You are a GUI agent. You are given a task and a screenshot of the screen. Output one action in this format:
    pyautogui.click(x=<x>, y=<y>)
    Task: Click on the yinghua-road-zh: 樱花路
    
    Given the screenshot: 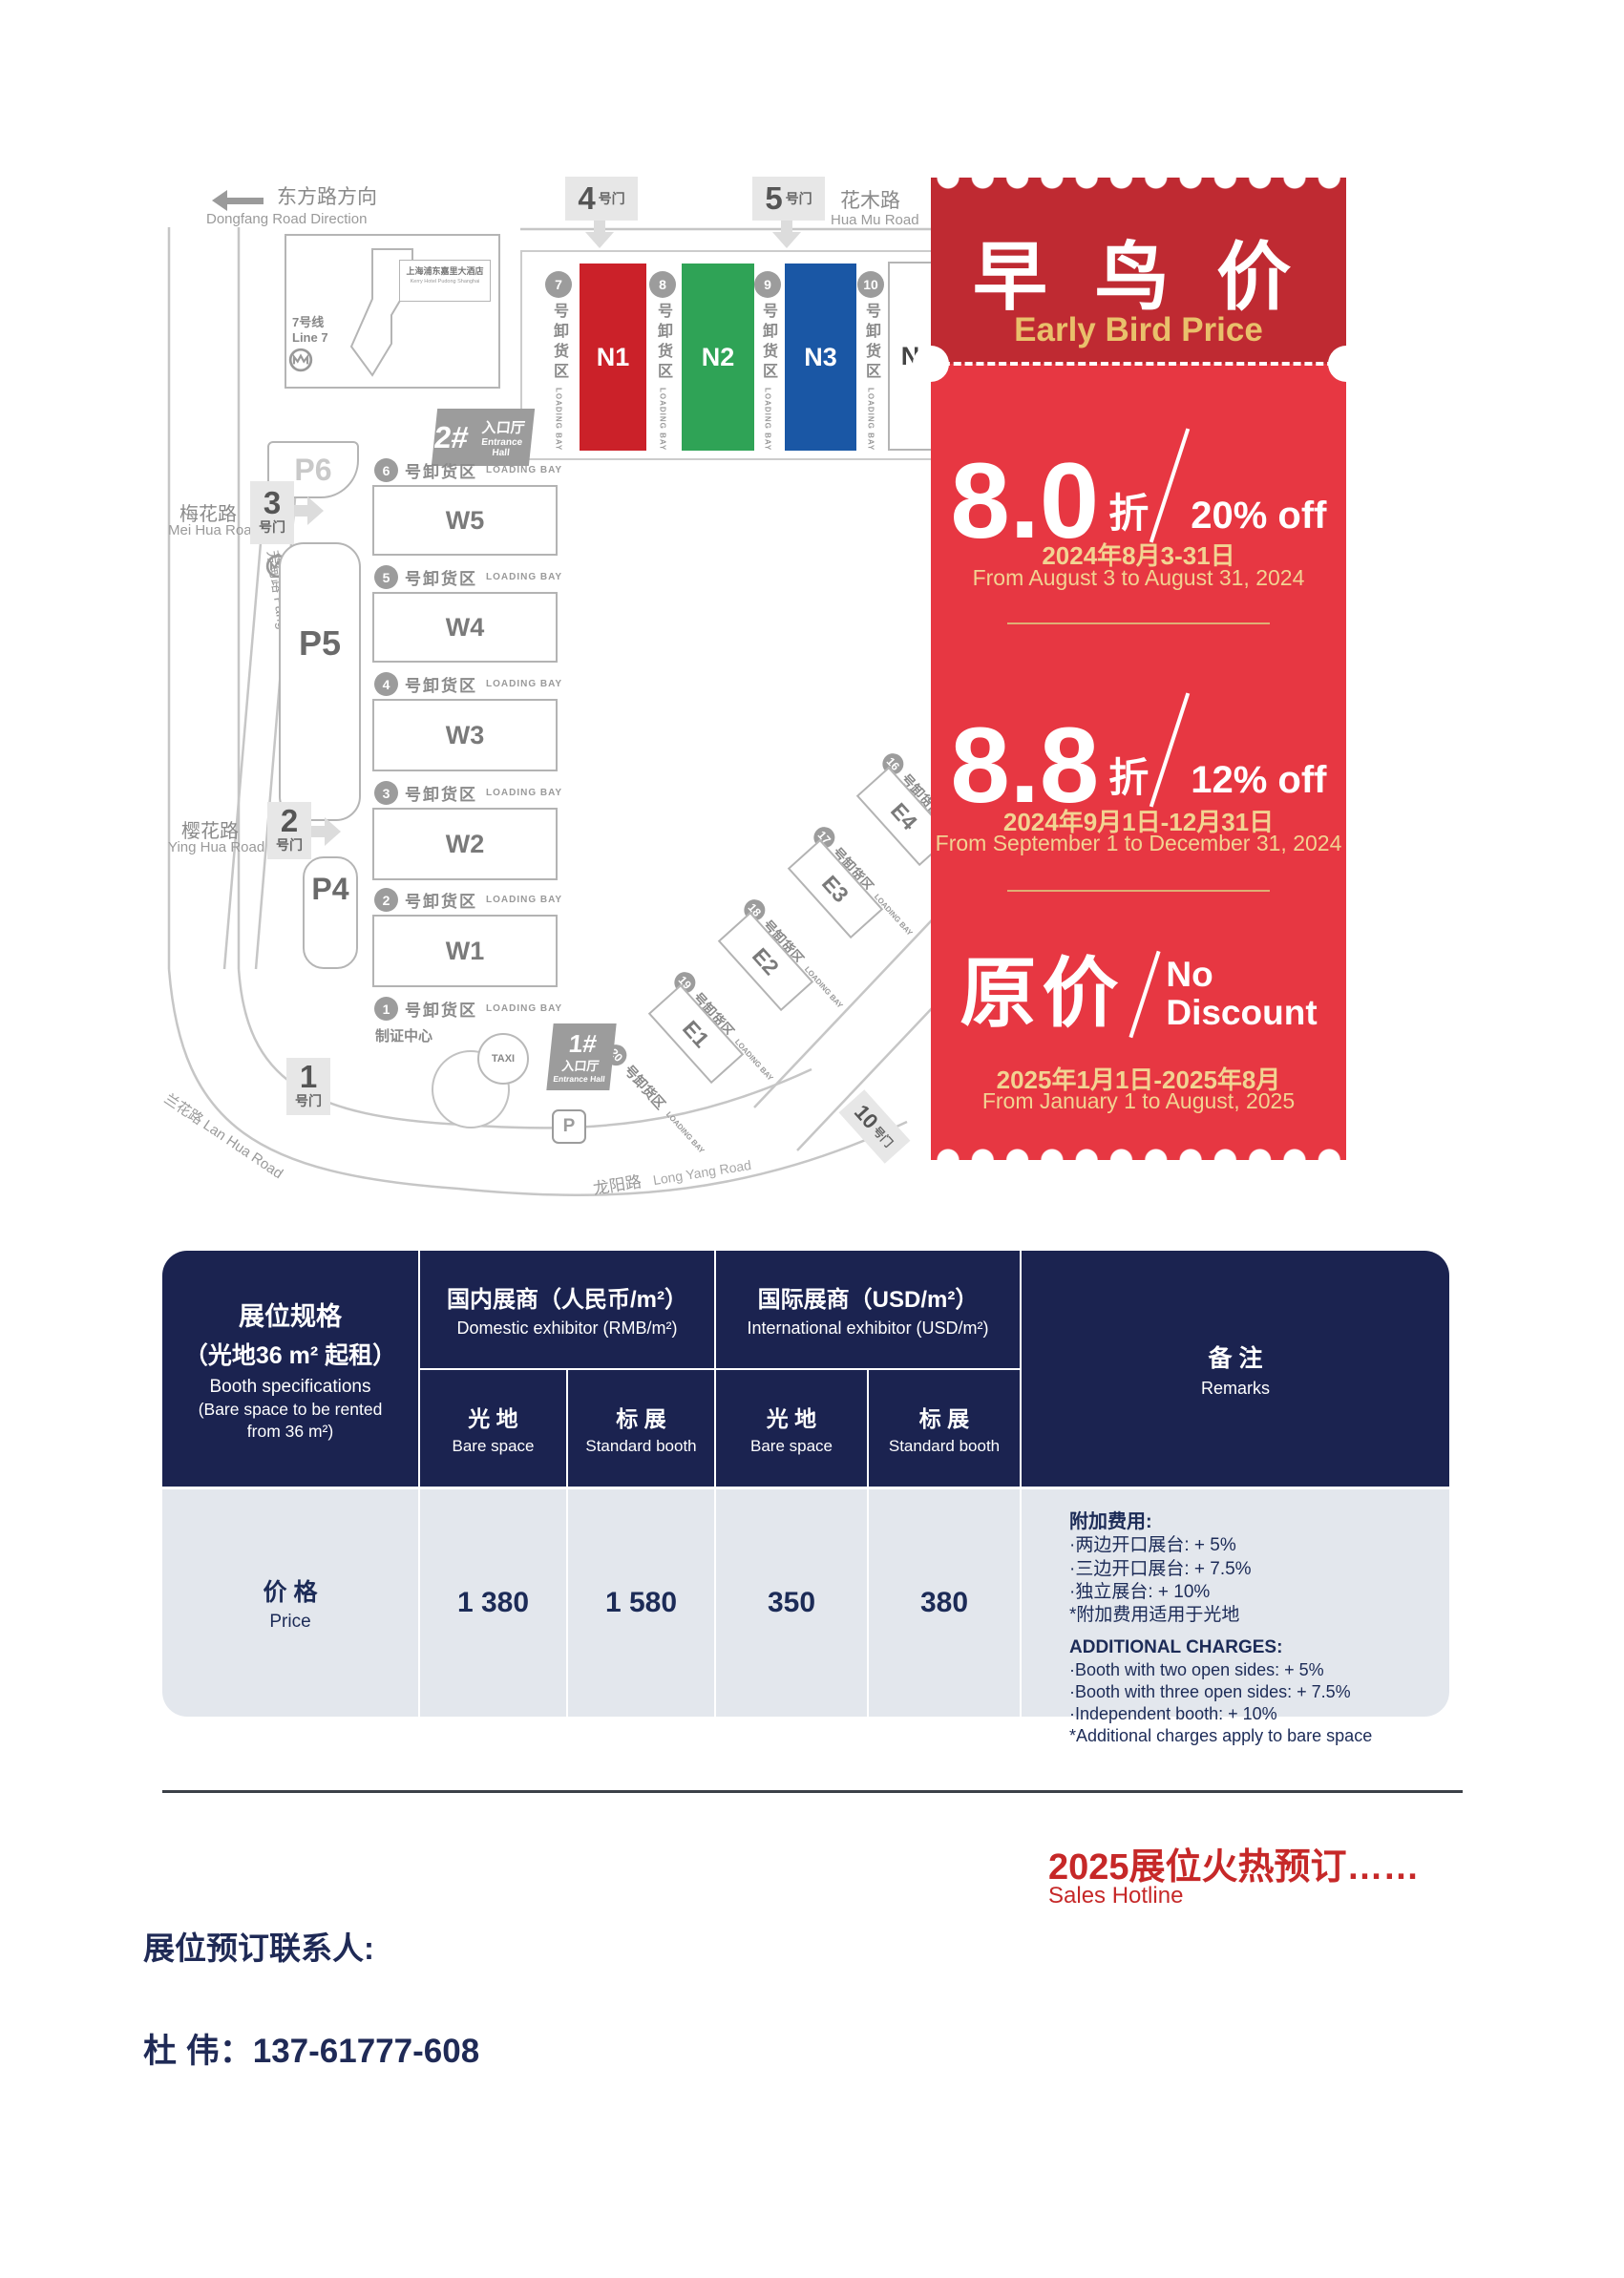 What is the action you would take?
    pyautogui.click(x=210, y=831)
    